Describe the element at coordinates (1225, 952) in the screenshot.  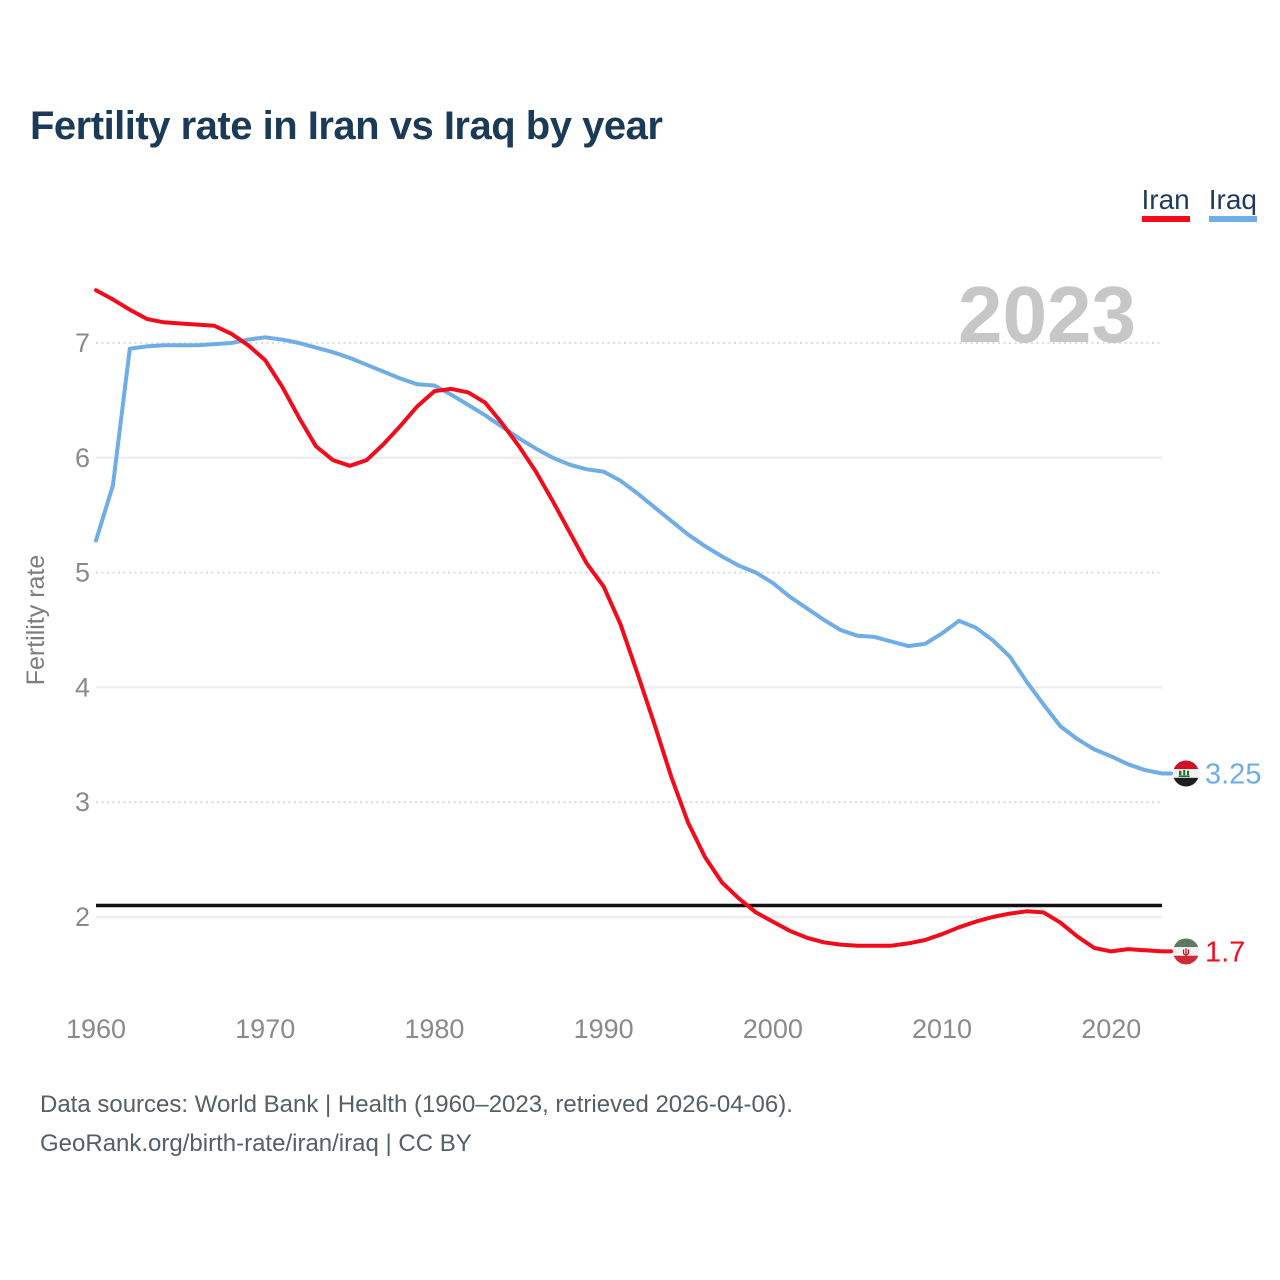
I see `iran-end-value: 1.7` at that location.